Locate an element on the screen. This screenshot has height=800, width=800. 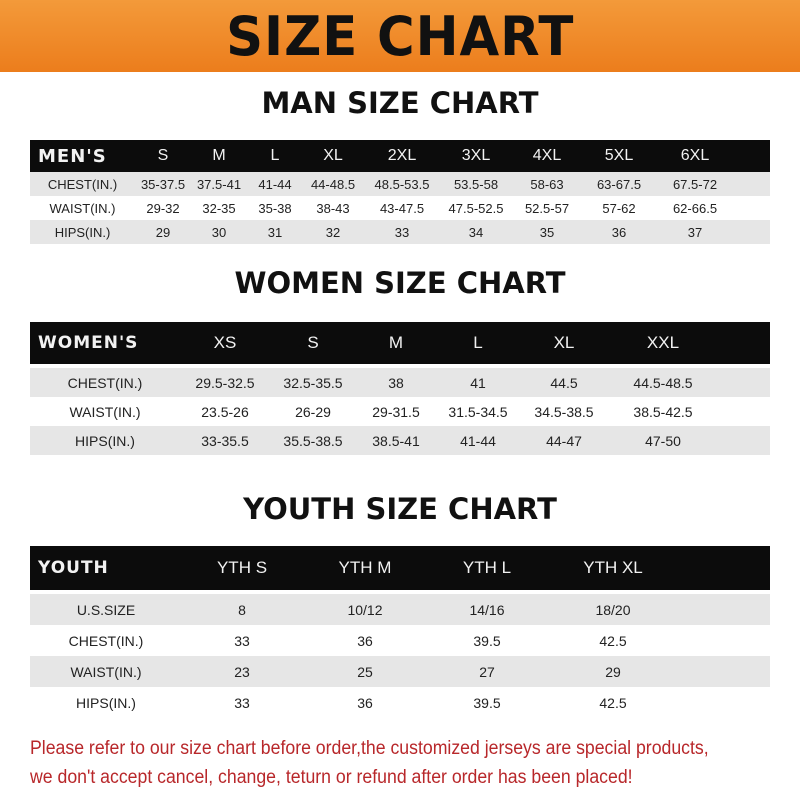
table-cell: 38 is located at coordinates (396, 382).